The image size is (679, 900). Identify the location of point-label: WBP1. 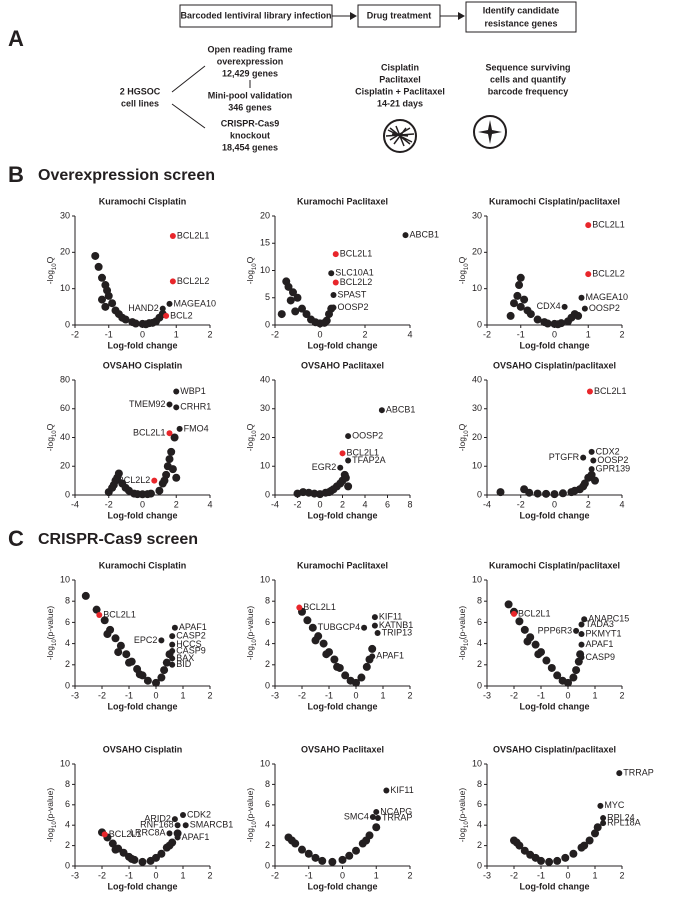
(193, 391).